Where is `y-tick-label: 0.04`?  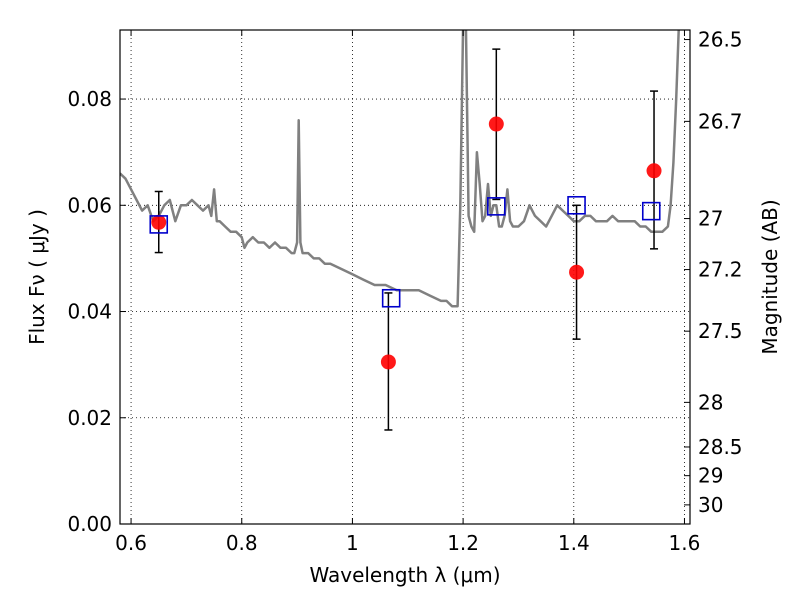
y-tick-label: 0.04 is located at coordinates (89, 312).